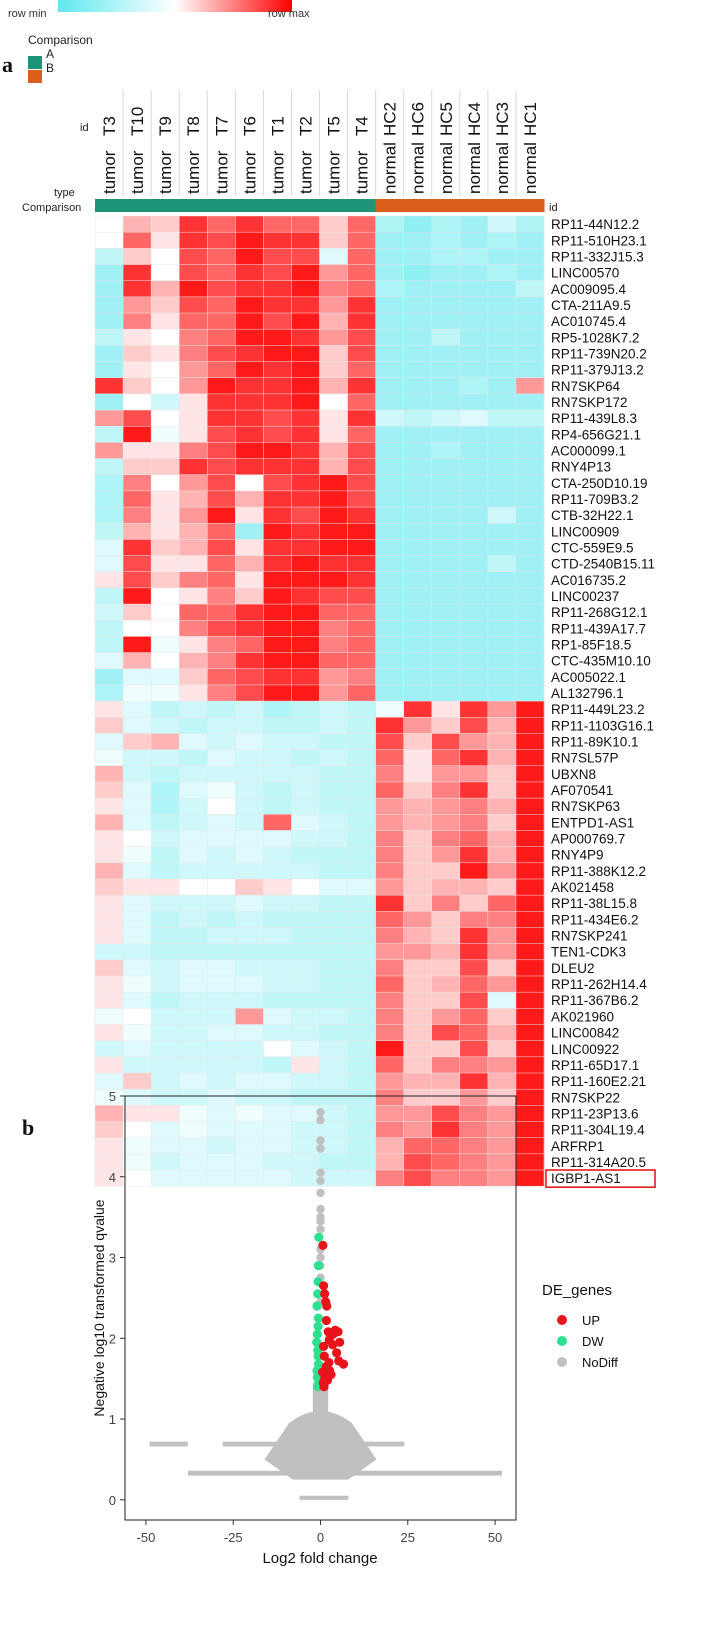 Image resolution: width=708 pixels, height=1652 pixels. I want to click on row-label: AK021458, so click(582, 887).